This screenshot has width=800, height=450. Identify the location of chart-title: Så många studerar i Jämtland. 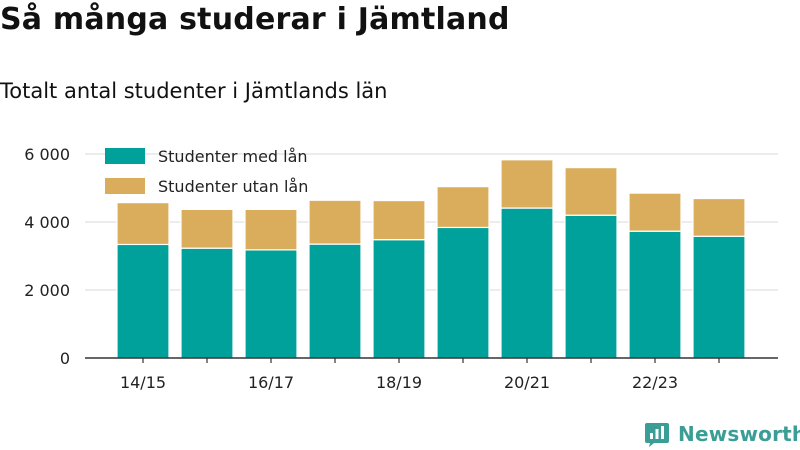
(255, 19).